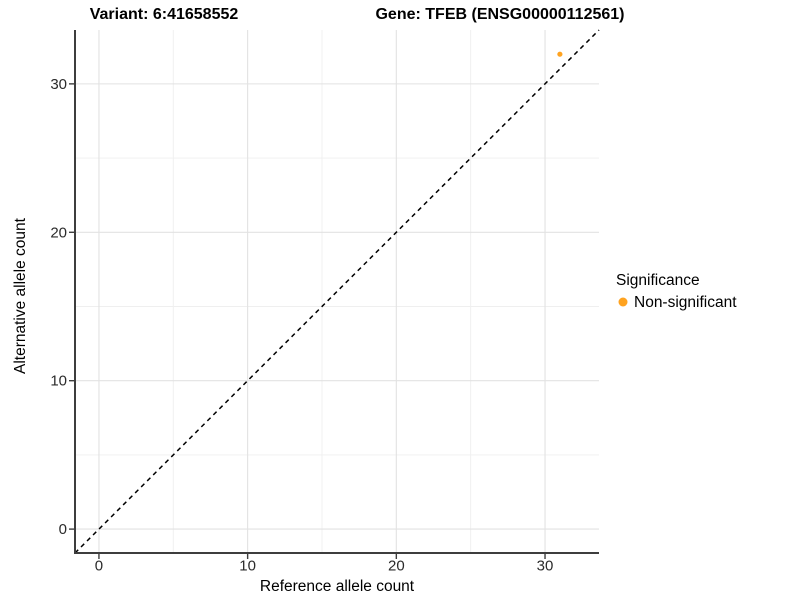  Describe the element at coordinates (58, 232) in the screenshot. I see `y-tick-label: 20` at that location.